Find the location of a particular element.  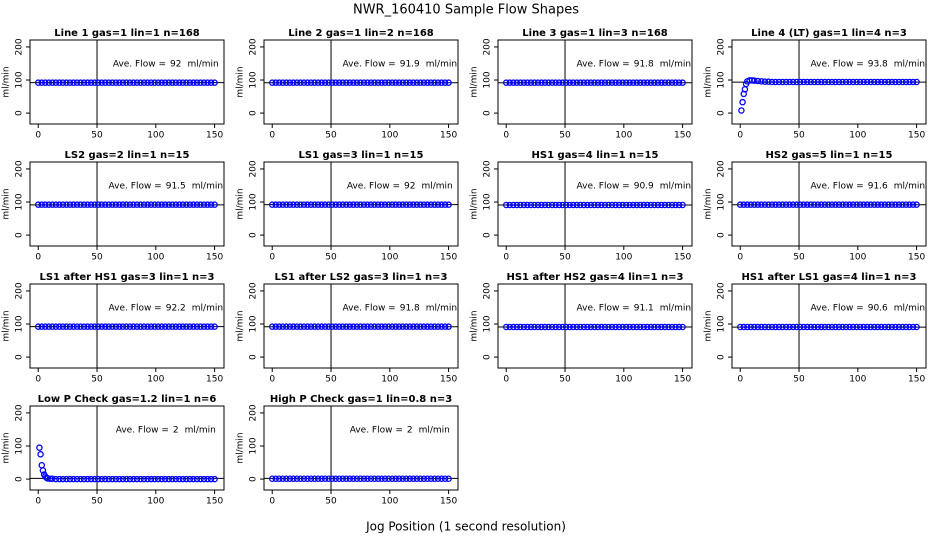

annotation-value: 91.5 is located at coordinates (176, 186).